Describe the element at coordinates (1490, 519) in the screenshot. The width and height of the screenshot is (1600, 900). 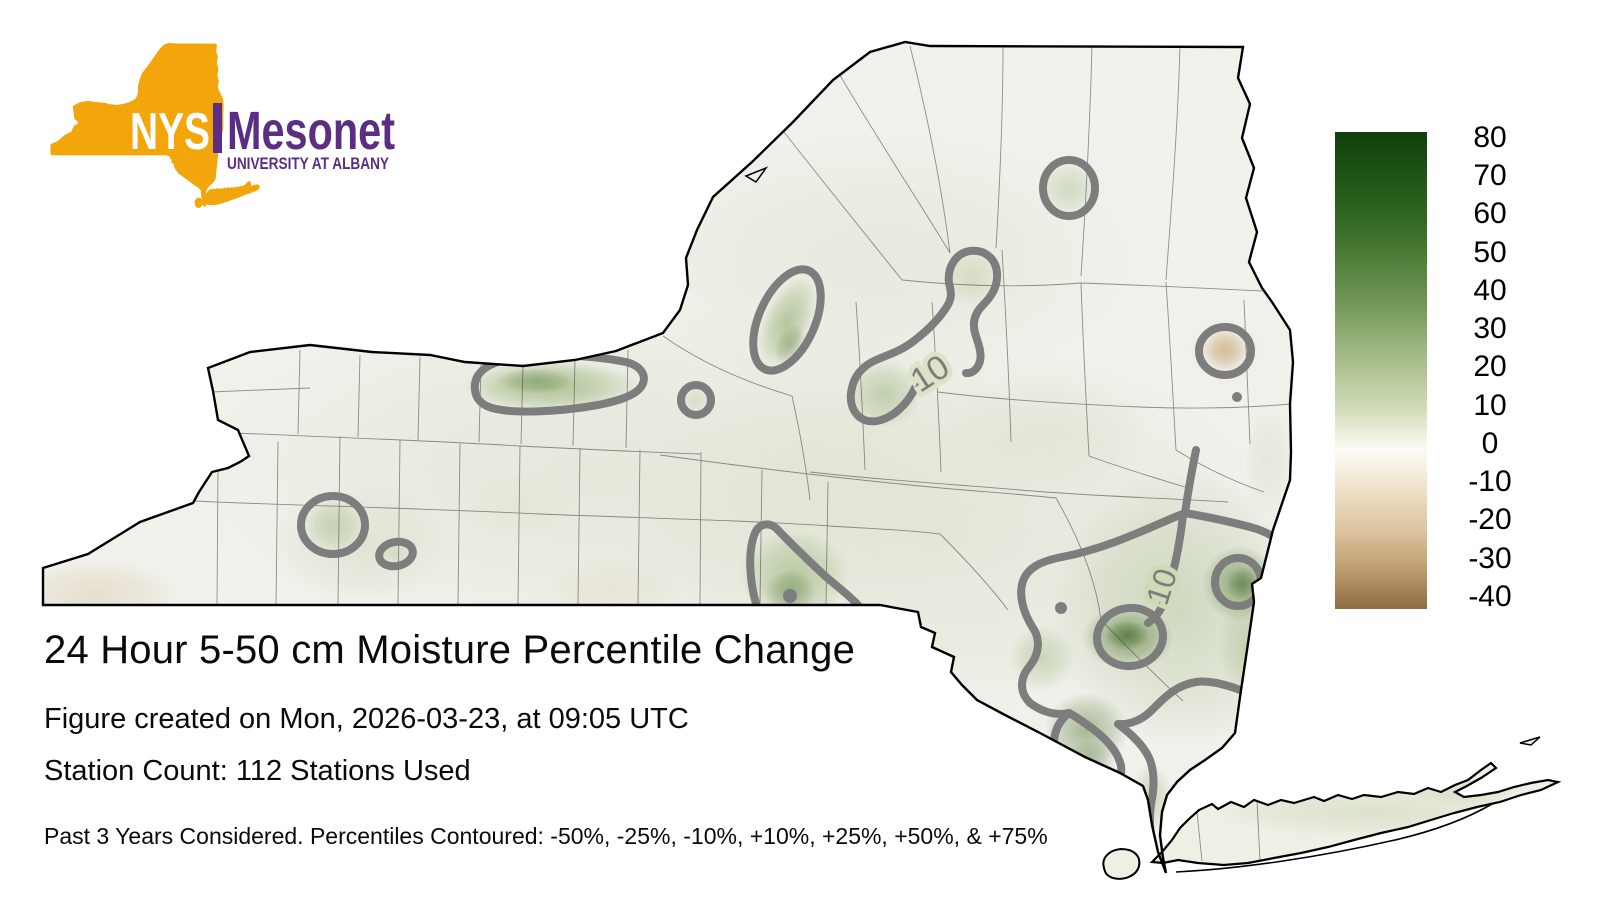
I see `colorbar-tick: -20` at that location.